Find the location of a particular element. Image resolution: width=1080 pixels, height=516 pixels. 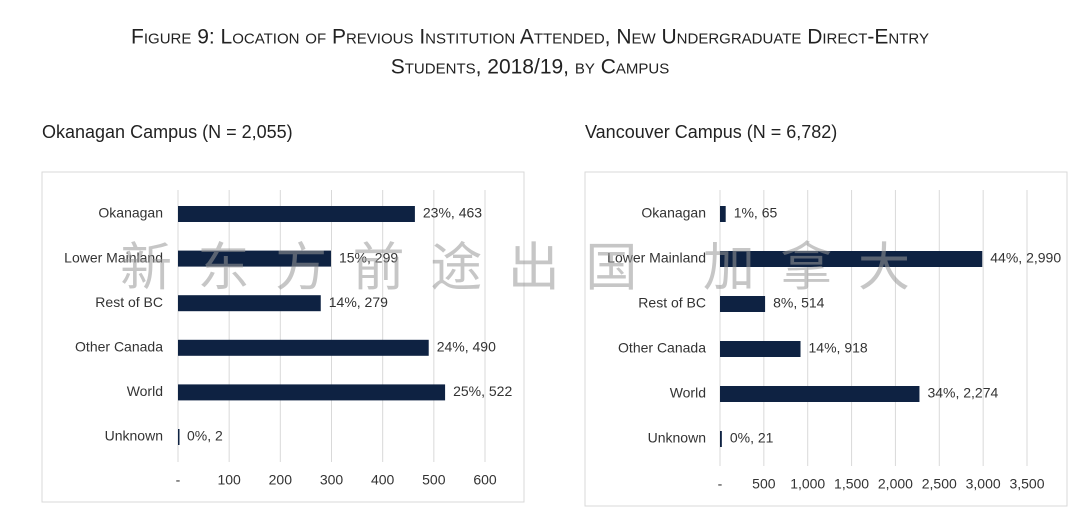

x-tick-label: 400 is located at coordinates (383, 480).